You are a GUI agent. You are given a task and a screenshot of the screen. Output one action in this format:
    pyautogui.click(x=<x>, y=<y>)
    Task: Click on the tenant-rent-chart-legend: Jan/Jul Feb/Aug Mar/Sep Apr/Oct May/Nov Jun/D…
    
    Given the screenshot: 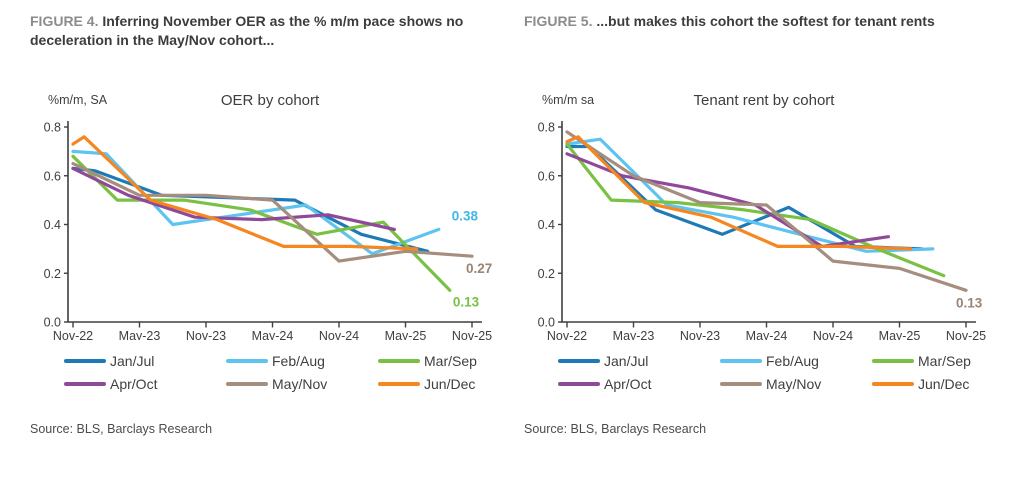 What is the action you would take?
    pyautogui.click(x=772, y=372)
    